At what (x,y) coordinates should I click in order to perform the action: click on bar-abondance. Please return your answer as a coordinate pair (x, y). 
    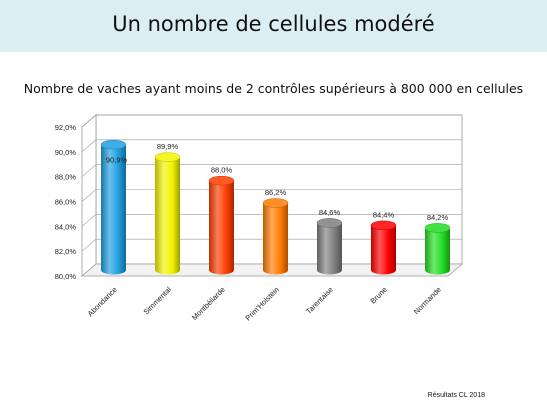
    Looking at the image, I should click on (113, 207).